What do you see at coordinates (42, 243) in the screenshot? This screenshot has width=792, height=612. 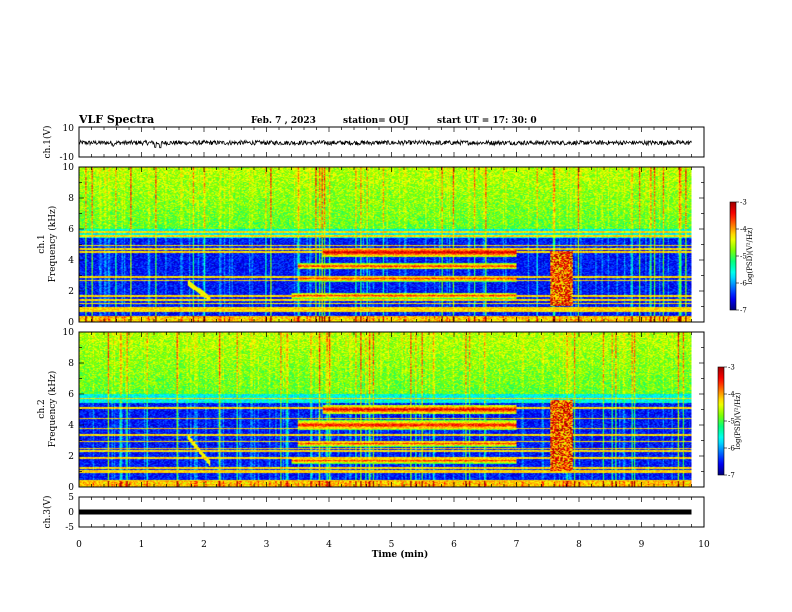 I see `ch1-channel-label: ch.1` at bounding box center [42, 243].